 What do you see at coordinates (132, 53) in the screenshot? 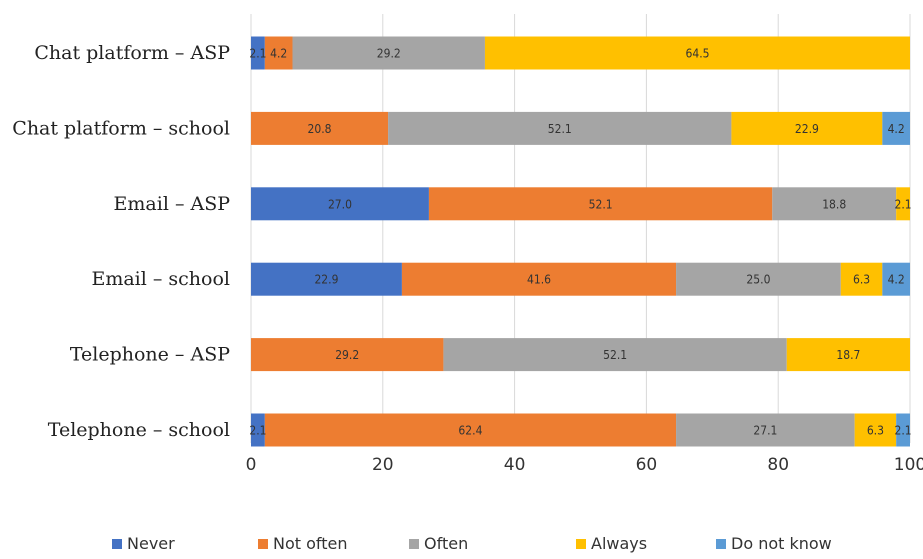
I see `category-label: Chat platform – ASP` at bounding box center [132, 53].